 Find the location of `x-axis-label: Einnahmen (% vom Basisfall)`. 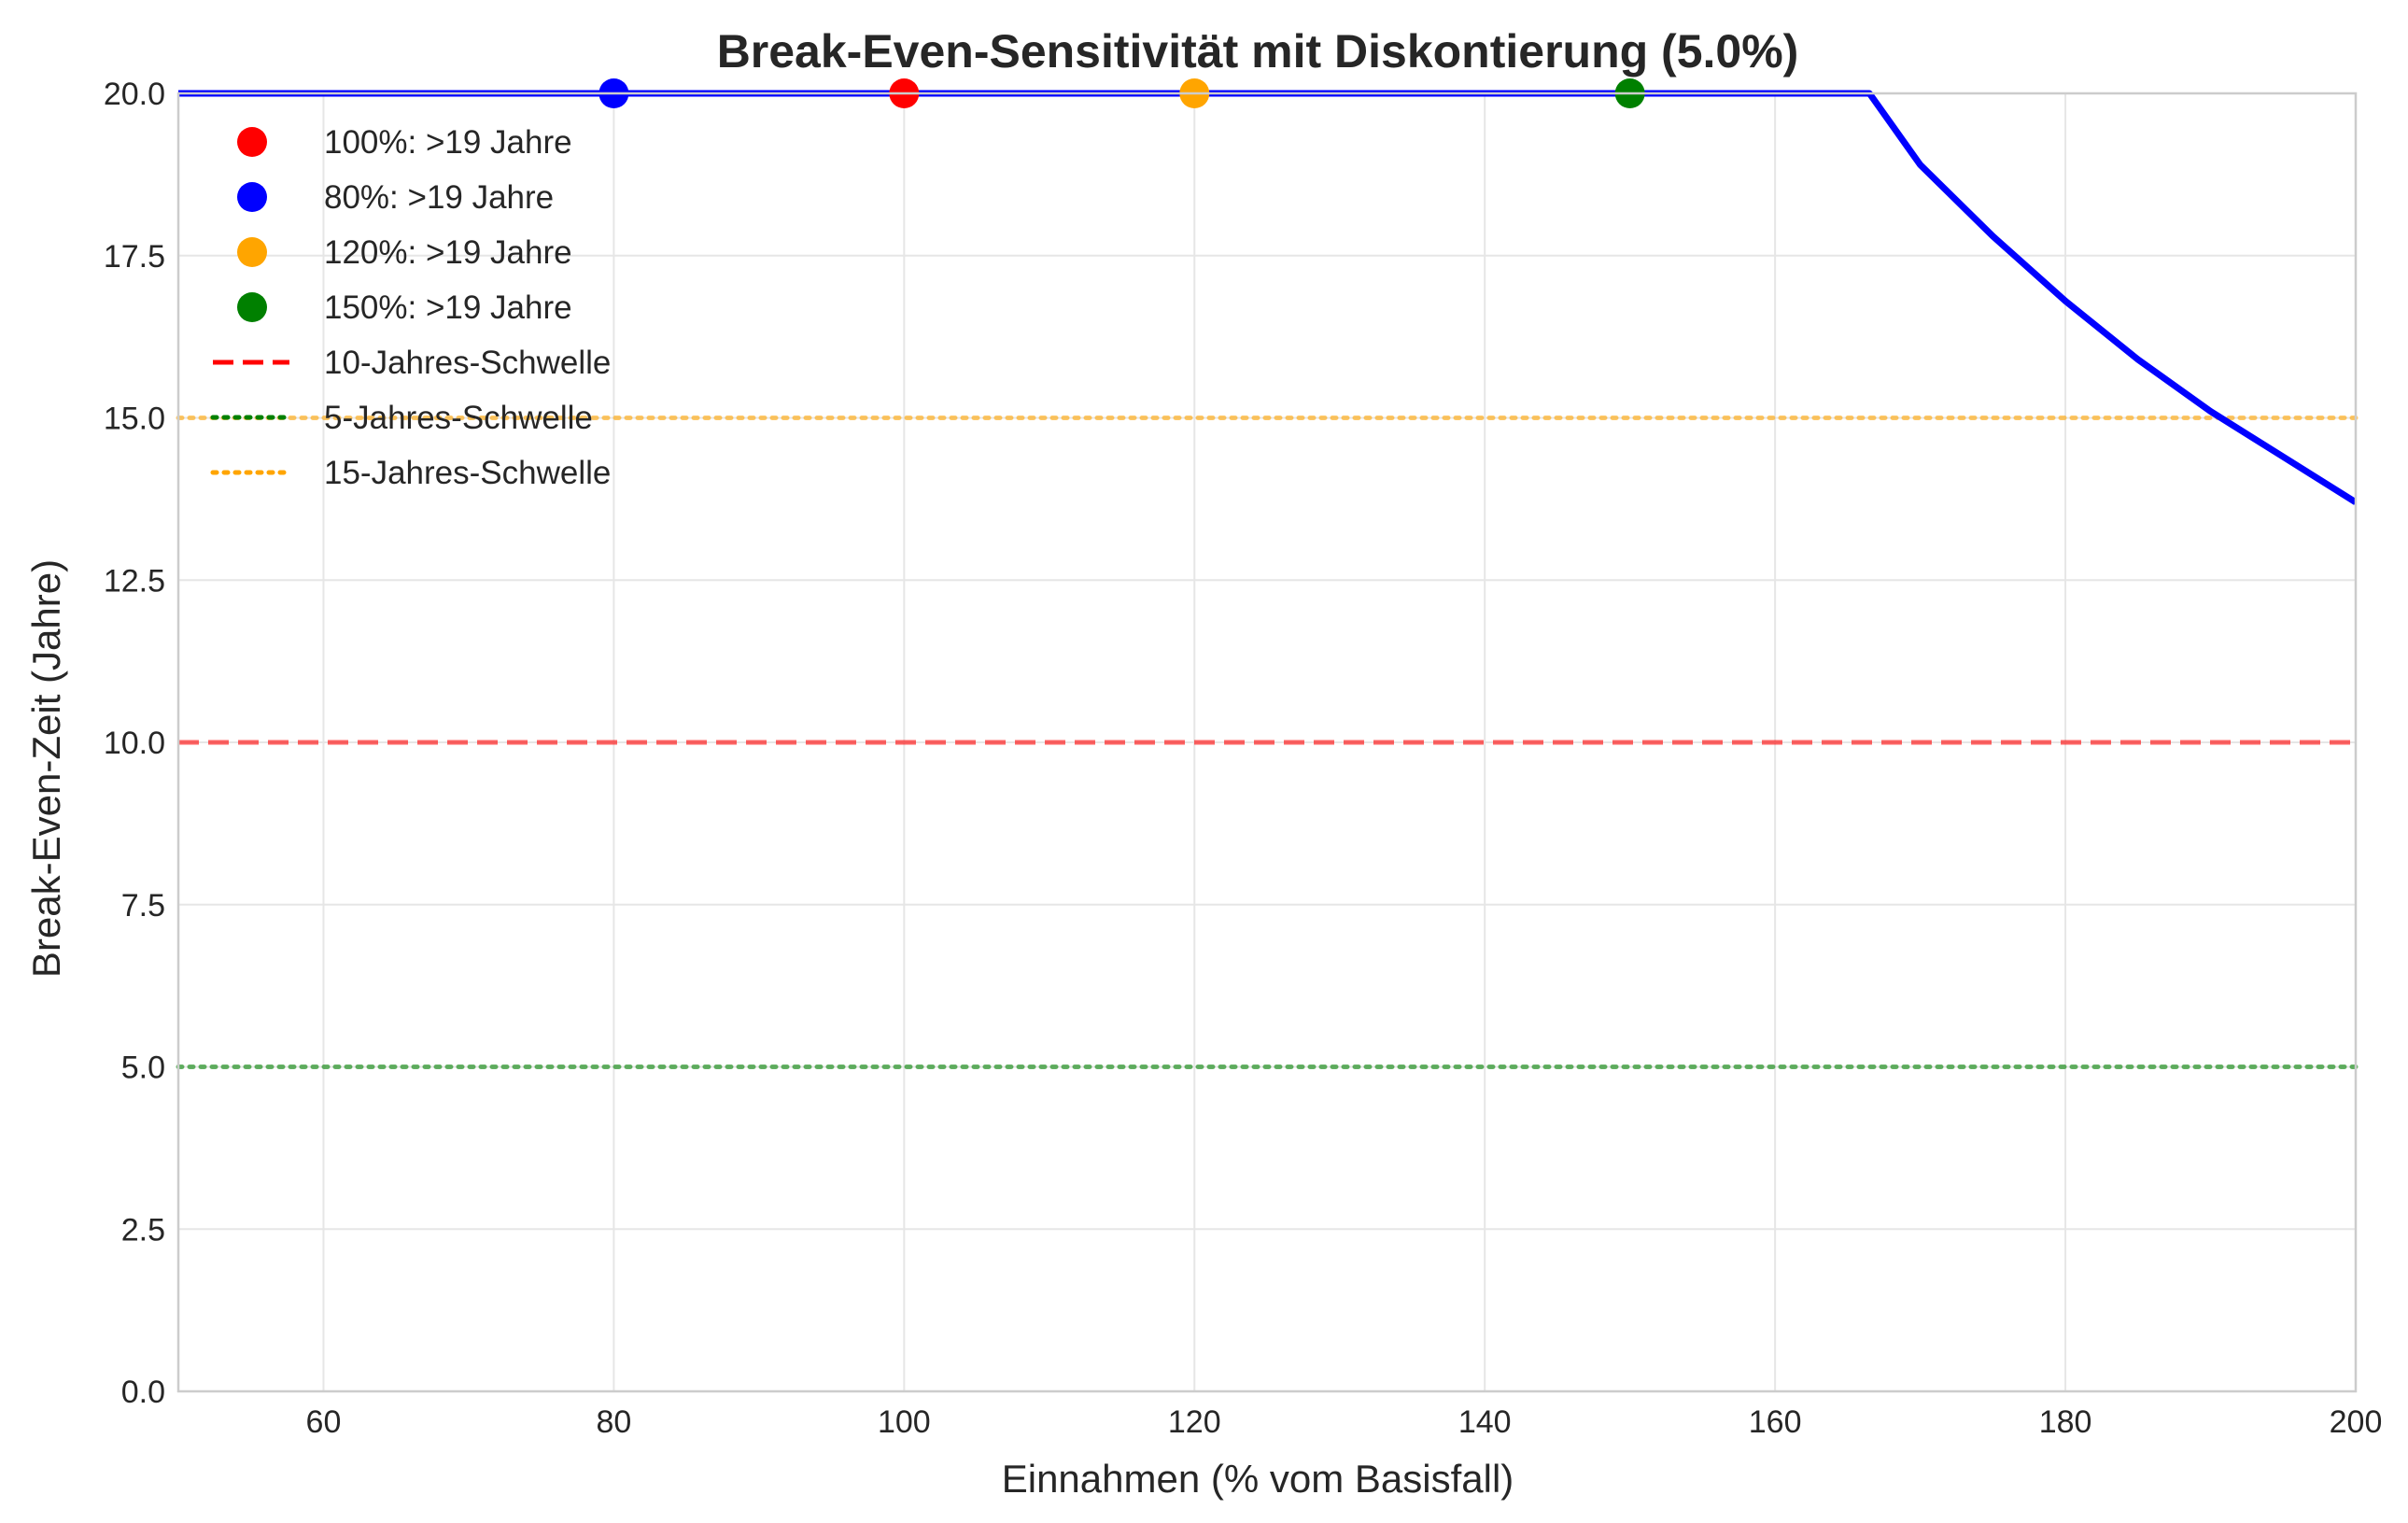

x-axis-label: Einnahmen (% vom Basisfall) is located at coordinates (1258, 1479).